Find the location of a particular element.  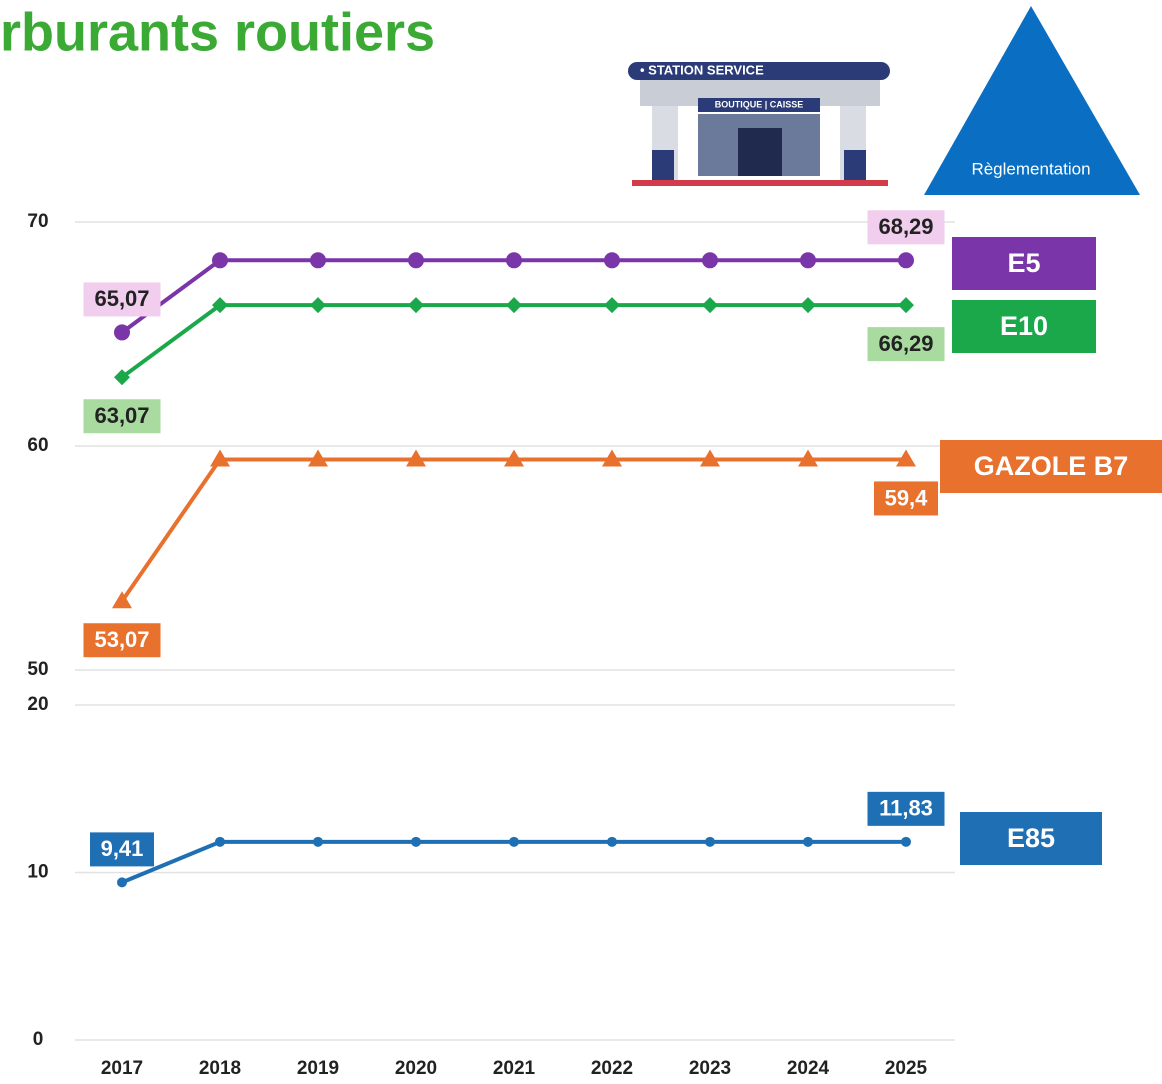

value-label: 11,83 is located at coordinates (906, 808).